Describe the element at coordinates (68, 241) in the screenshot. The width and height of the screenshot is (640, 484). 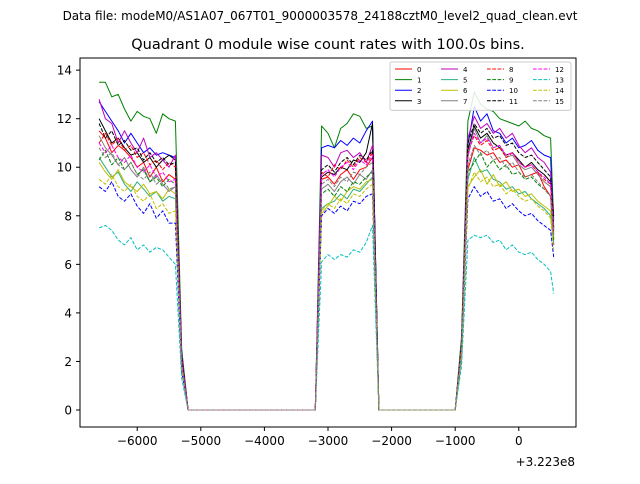
I see `y-axis: 0 2 4 6 8 10 12 14` at that location.